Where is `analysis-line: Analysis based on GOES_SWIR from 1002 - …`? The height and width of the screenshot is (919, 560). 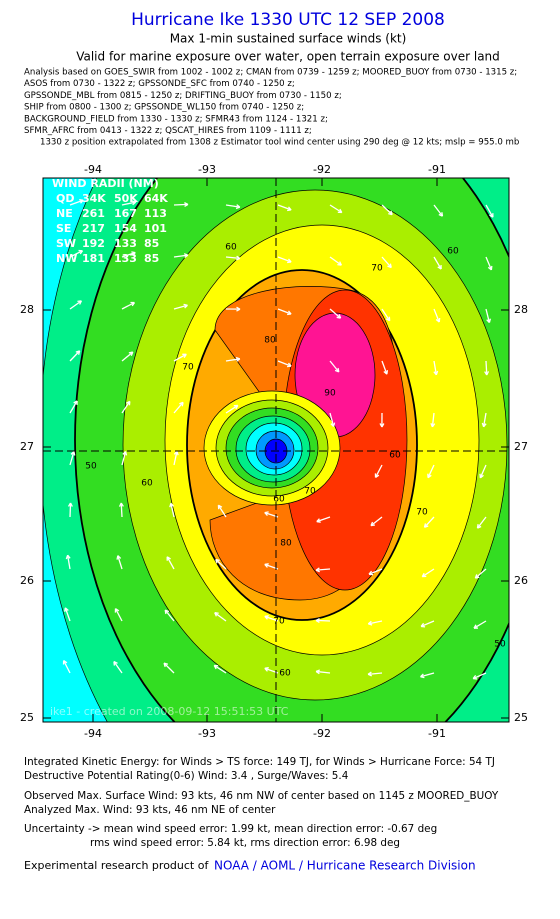 analysis-line: Analysis based on GOES_SWIR from 1002 - … is located at coordinates (270, 73).